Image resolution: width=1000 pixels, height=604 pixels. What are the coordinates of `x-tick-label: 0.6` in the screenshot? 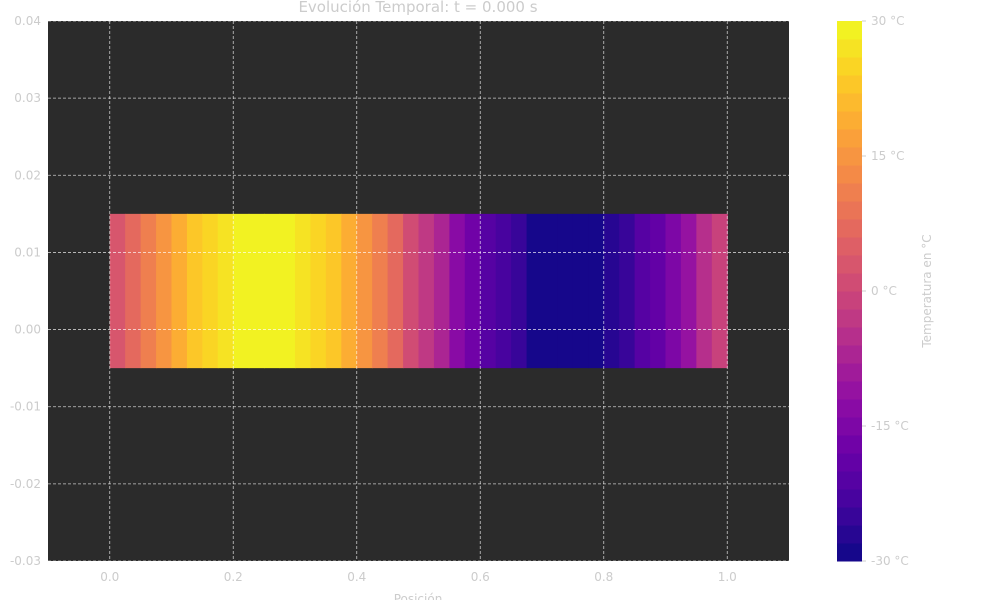 It's located at (480, 577).